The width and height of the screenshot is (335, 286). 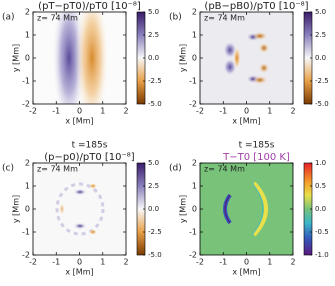 What do you see at coordinates (246, 209) in the screenshot?
I see `image-d` at bounding box center [246, 209].